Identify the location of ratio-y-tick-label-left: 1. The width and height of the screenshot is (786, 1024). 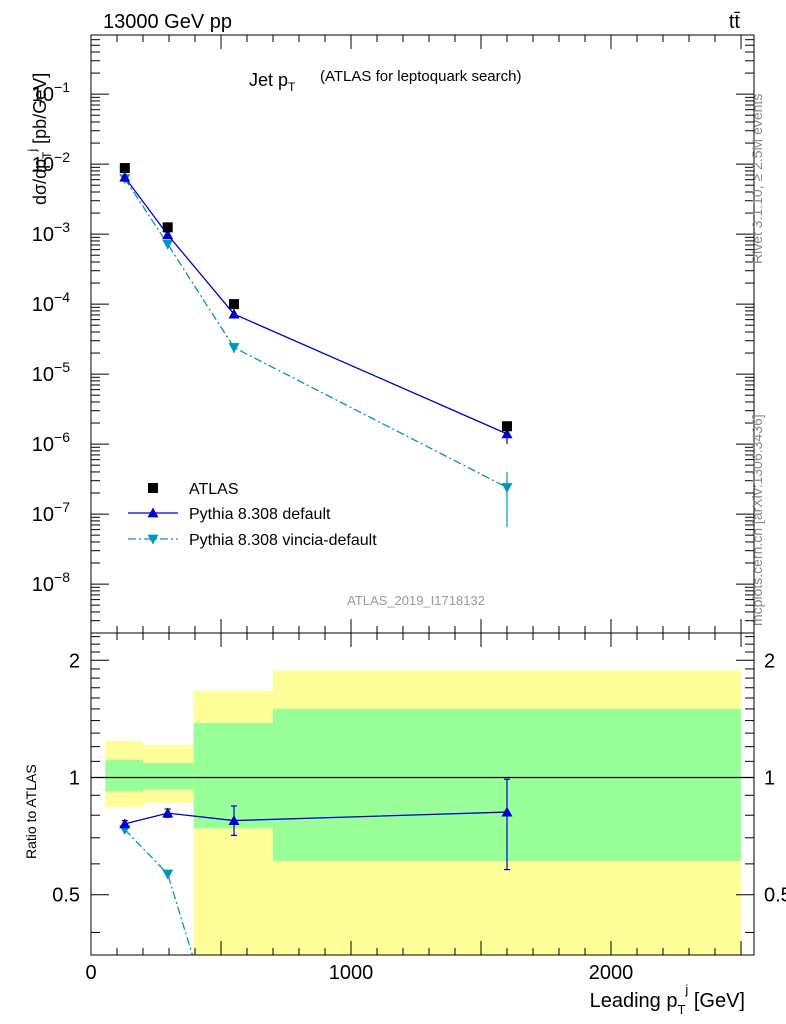
(74, 778).